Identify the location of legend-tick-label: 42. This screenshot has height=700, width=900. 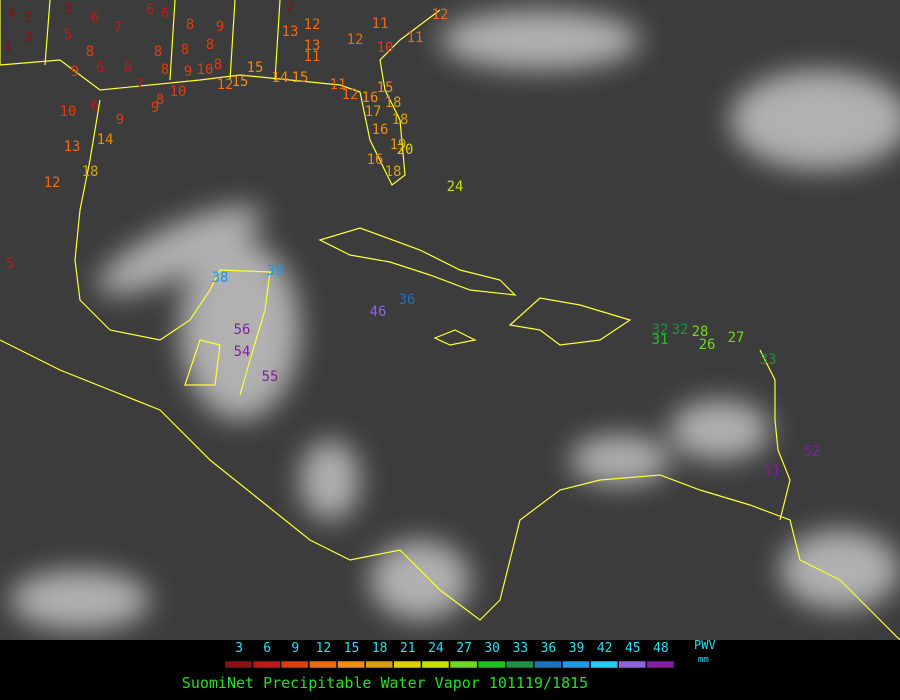
(605, 648).